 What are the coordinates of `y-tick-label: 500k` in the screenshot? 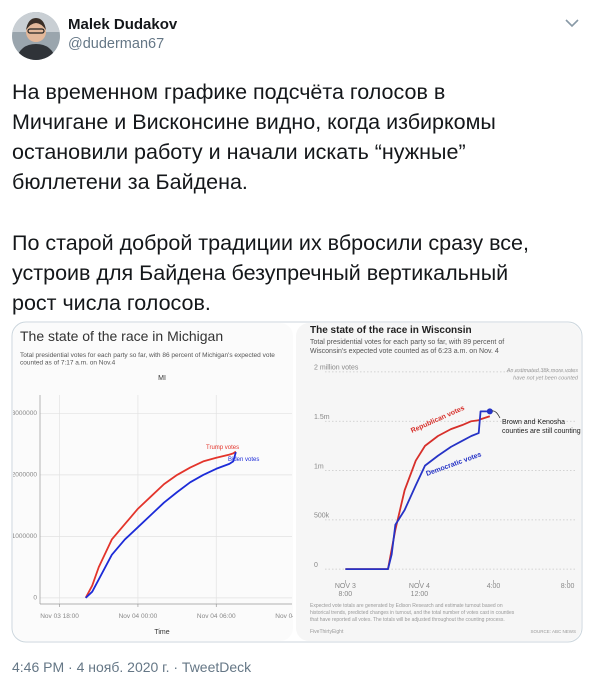 It's located at (322, 516).